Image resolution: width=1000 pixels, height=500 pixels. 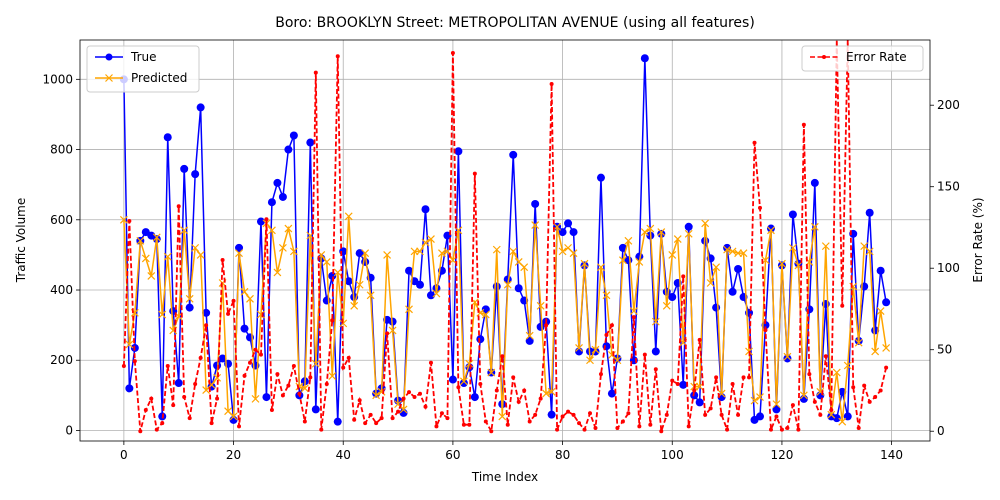 What do you see at coordinates (233, 455) in the screenshot?
I see `x-tick-label: 20` at bounding box center [233, 455].